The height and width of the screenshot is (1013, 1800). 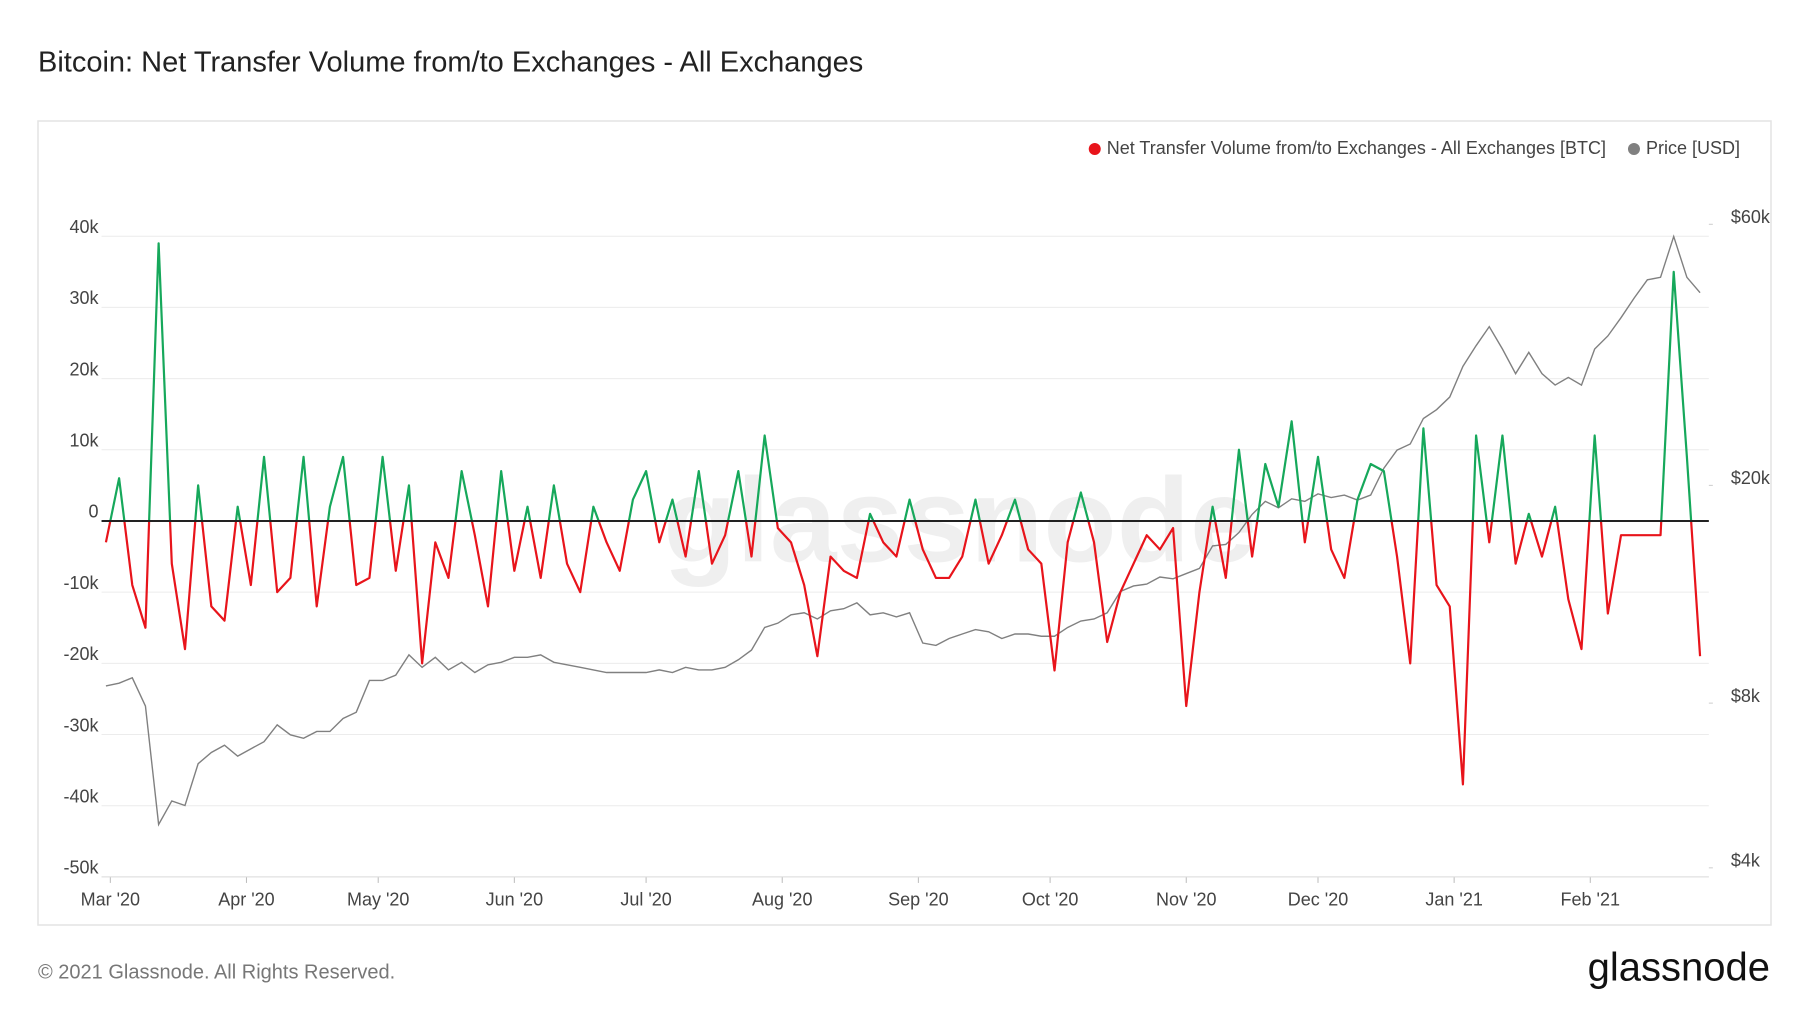 I want to click on x-tick-label: Dec '20, so click(x=1318, y=900).